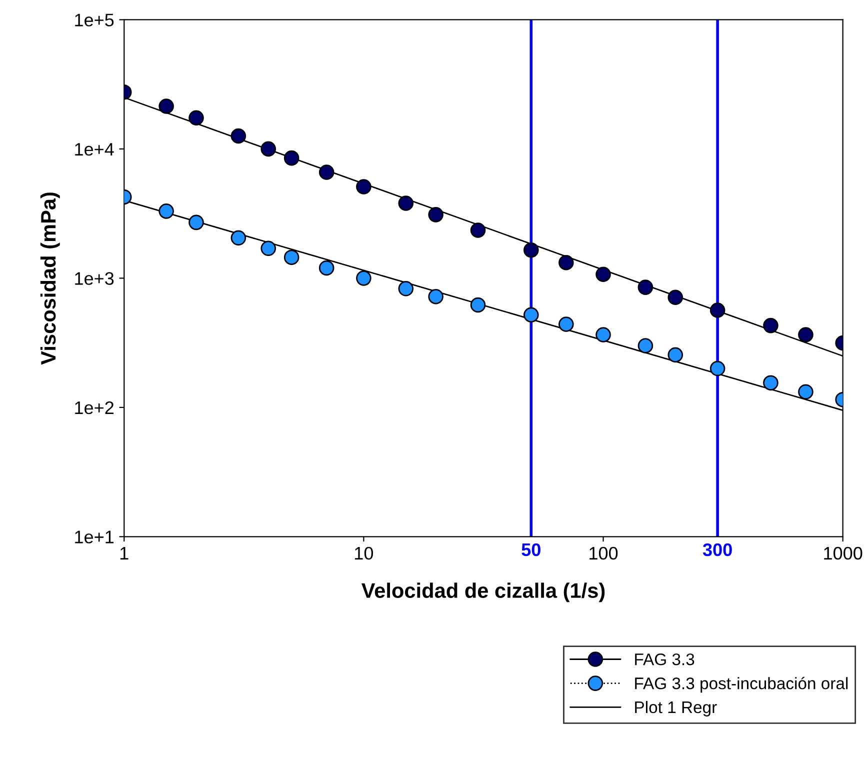  What do you see at coordinates (483, 592) in the screenshot?
I see `x-axis-title: Velocidad de cizalla (1/s)` at bounding box center [483, 592].